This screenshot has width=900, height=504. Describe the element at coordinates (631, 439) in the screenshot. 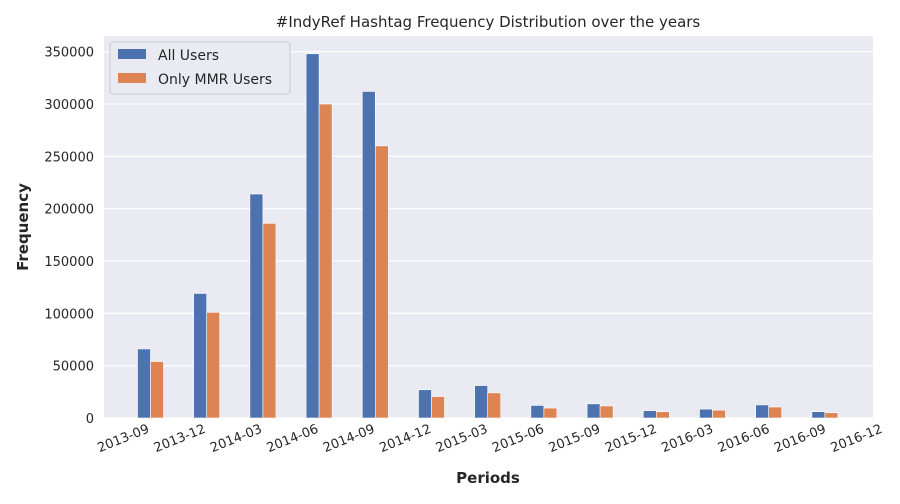

I see `x-tick-label: 2015-12` at that location.